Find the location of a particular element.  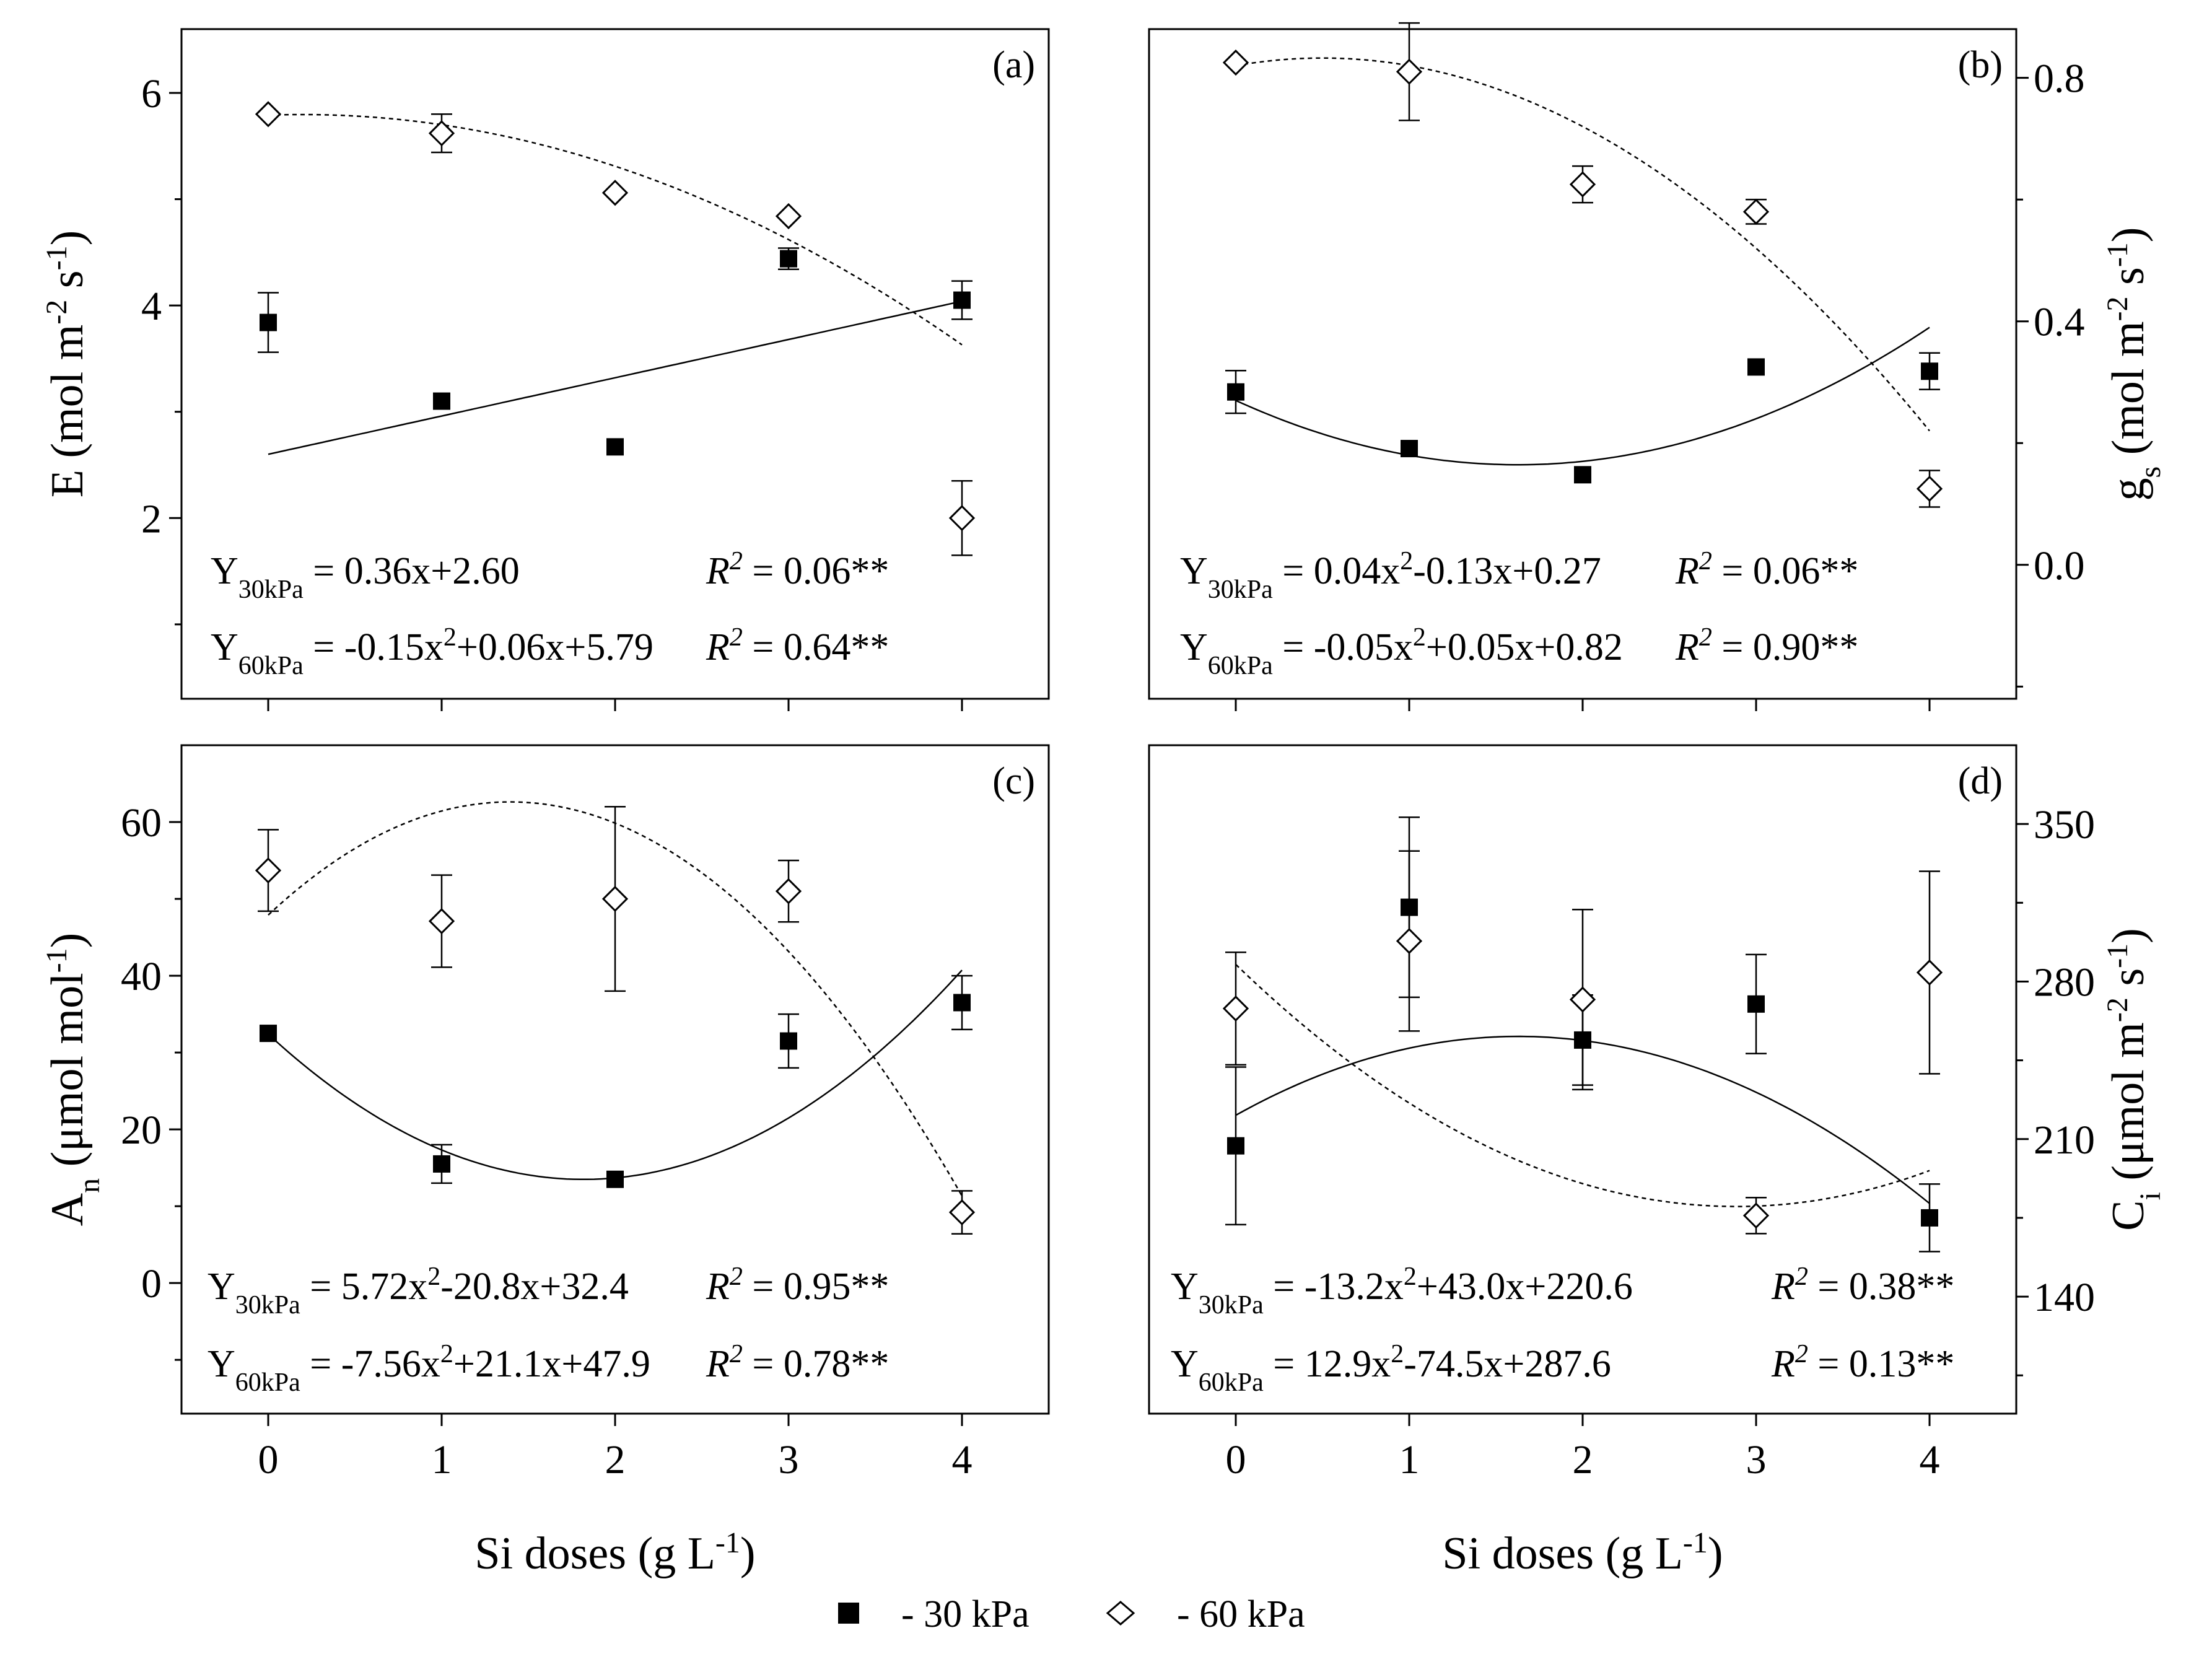

legend-marker-60kpa is located at coordinates (1120, 1614).